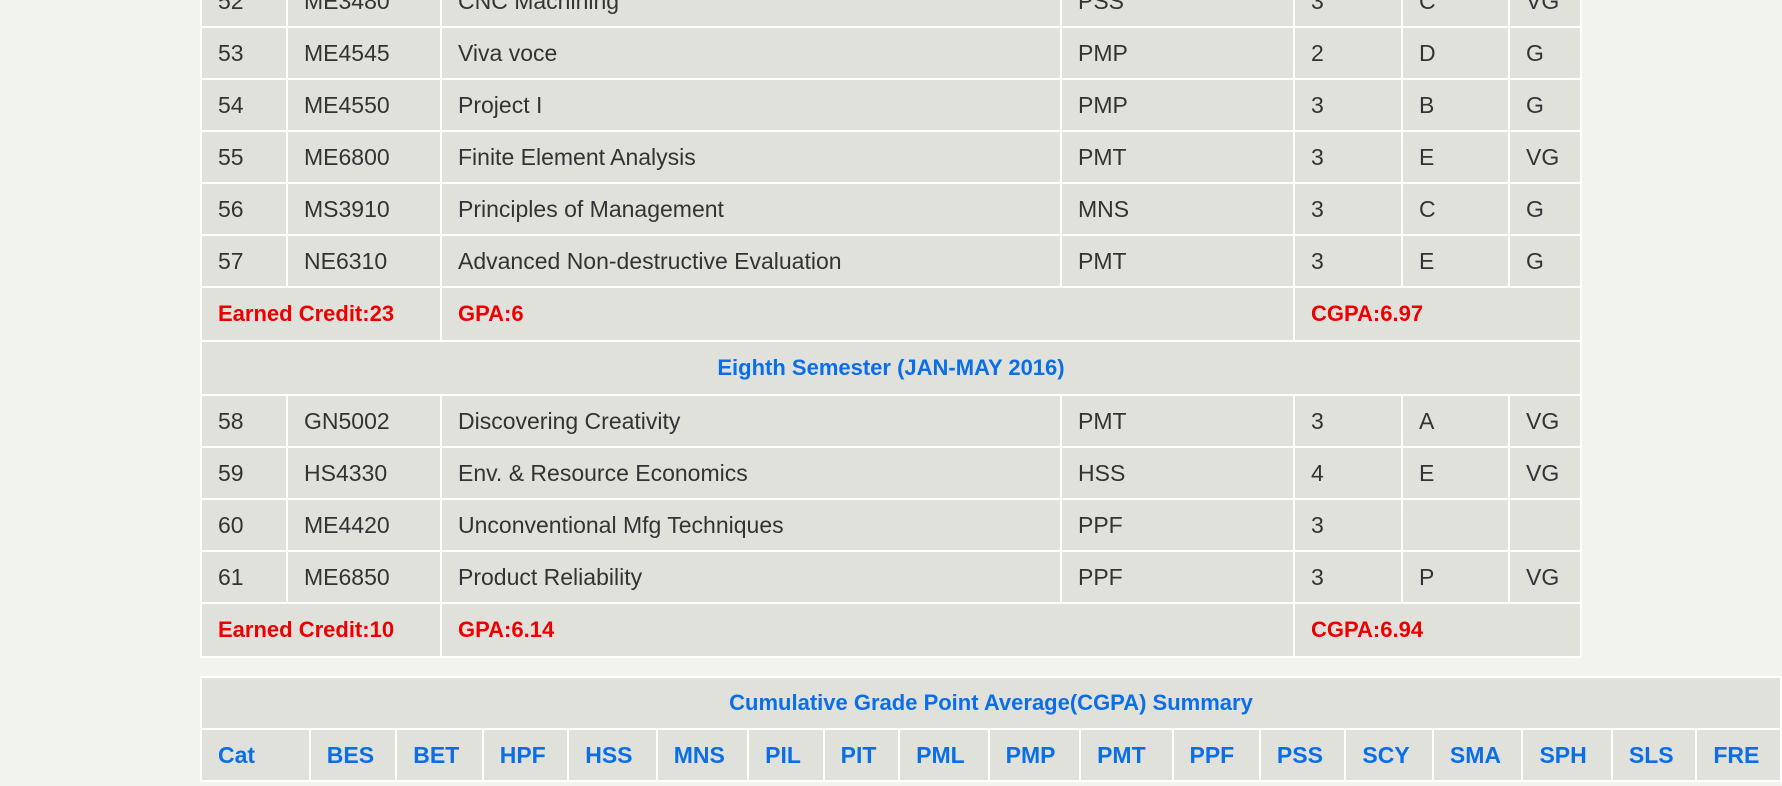  What do you see at coordinates (1567, 755) in the screenshot?
I see `cgpa-category-header: SPH` at bounding box center [1567, 755].